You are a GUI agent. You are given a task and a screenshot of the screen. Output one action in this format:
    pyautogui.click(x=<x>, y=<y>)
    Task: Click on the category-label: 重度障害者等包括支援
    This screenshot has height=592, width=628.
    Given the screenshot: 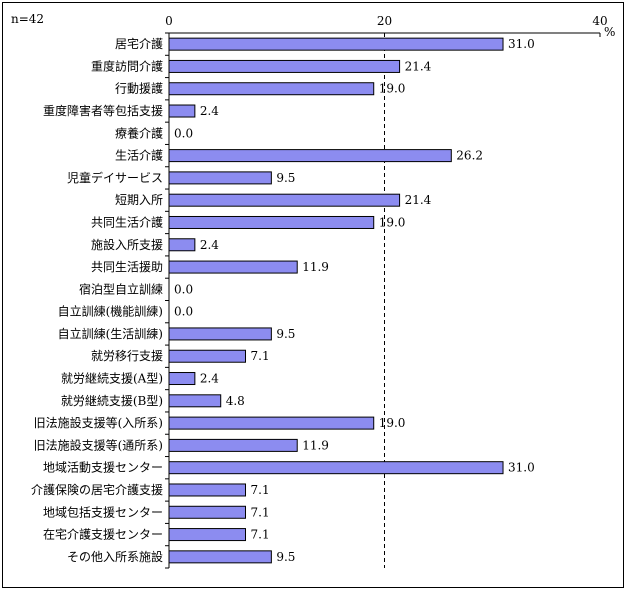 What is the action you would take?
    pyautogui.click(x=103, y=110)
    